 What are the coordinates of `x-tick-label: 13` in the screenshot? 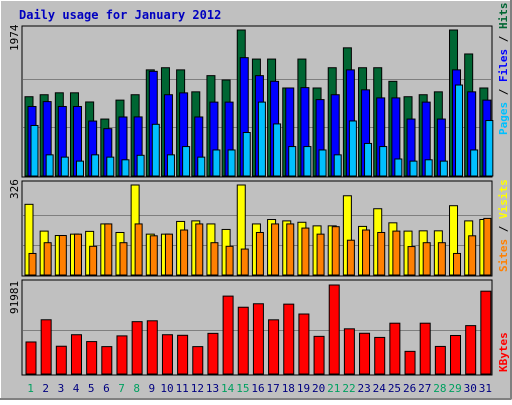 It's located at (212, 388).